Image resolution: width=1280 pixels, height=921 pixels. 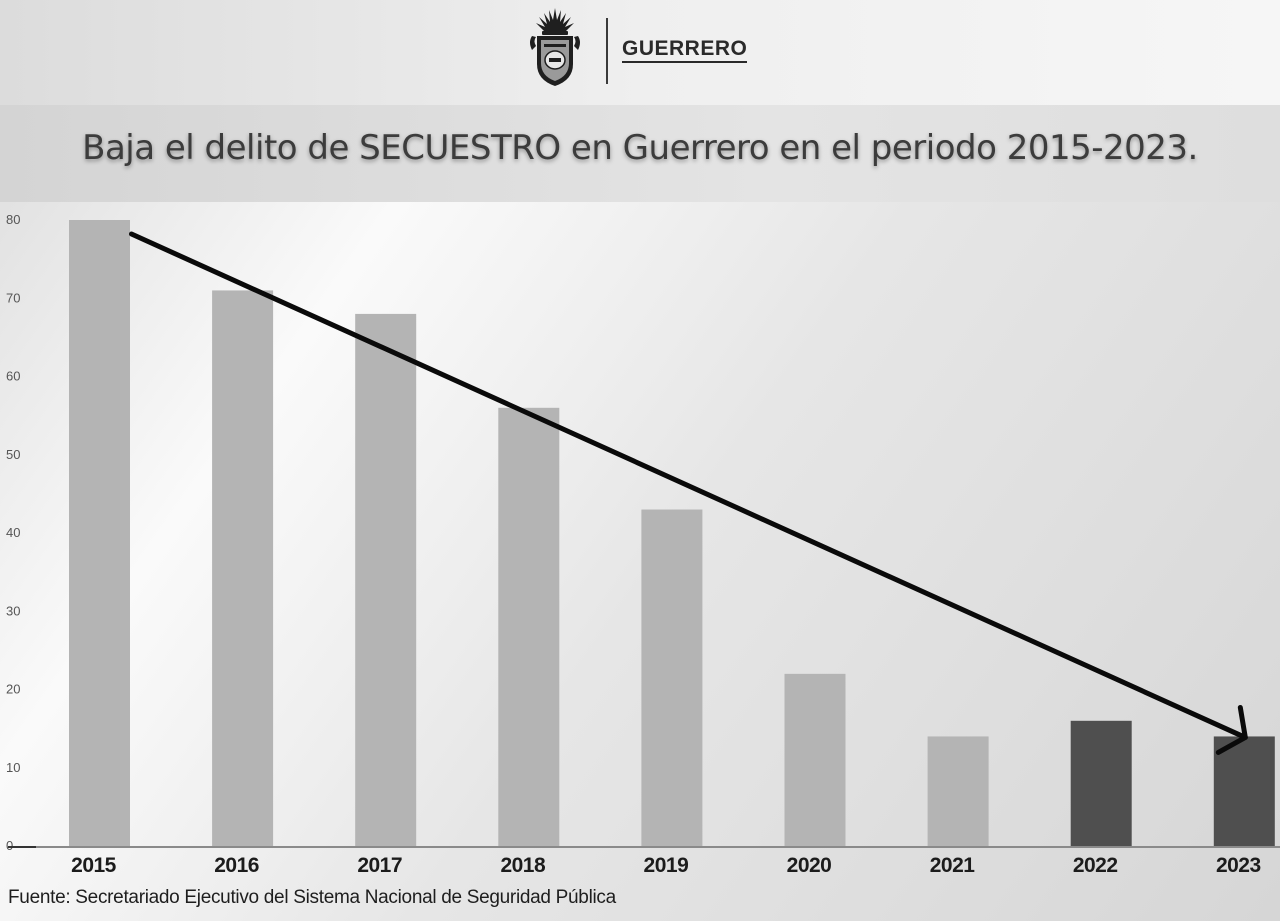 What do you see at coordinates (13, 219) in the screenshot?
I see `y-tick-label: 80` at bounding box center [13, 219].